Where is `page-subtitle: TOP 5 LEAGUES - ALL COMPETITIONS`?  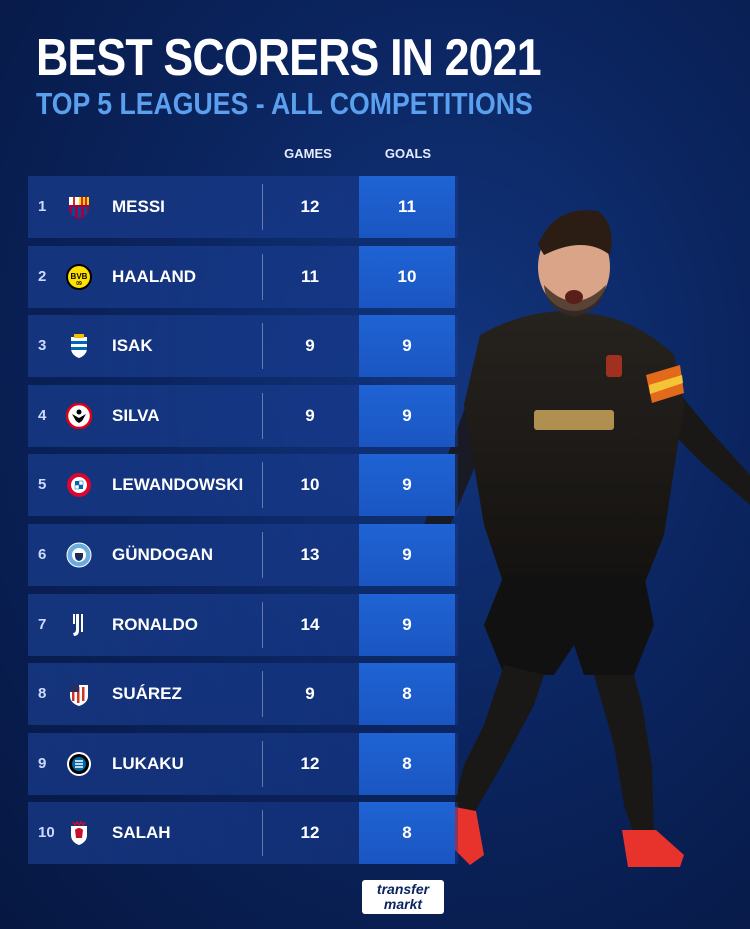
page-subtitle: TOP 5 LEAGUES - ALL COMPETITIONS is located at coordinates (284, 103).